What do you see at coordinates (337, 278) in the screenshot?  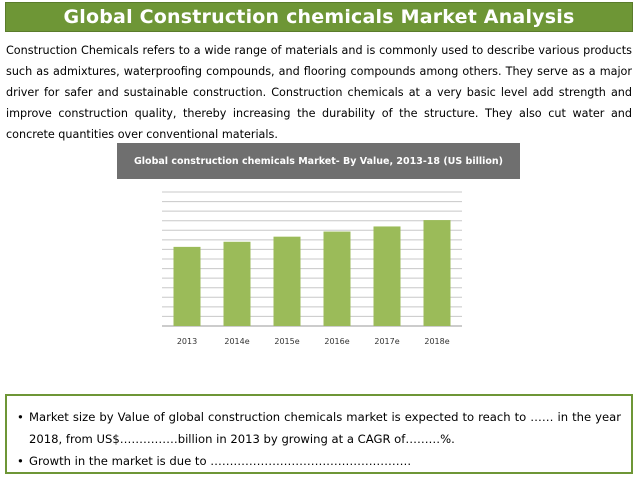 I see `bar-2016e` at bounding box center [337, 278].